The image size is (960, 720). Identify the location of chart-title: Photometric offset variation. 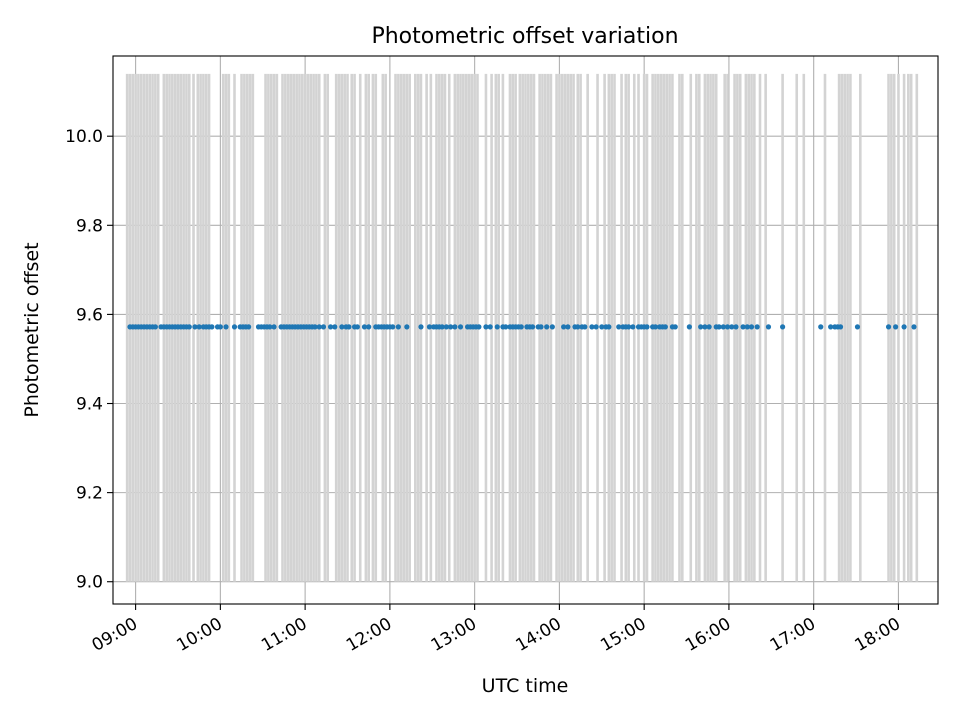
(524, 36).